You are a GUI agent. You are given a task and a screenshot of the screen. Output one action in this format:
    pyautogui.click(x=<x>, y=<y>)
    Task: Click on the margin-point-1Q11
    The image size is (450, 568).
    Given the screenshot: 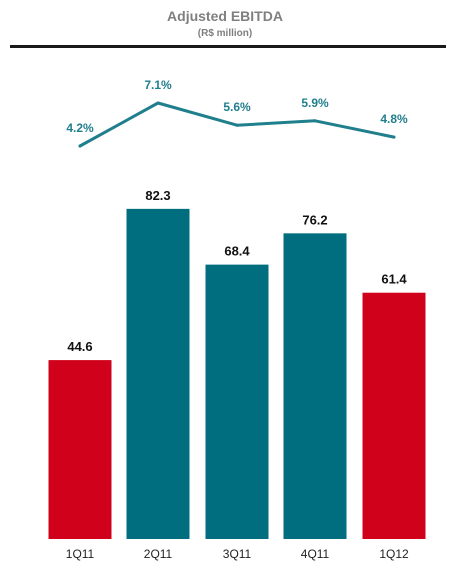 What is the action you would take?
    pyautogui.click(x=80, y=146)
    